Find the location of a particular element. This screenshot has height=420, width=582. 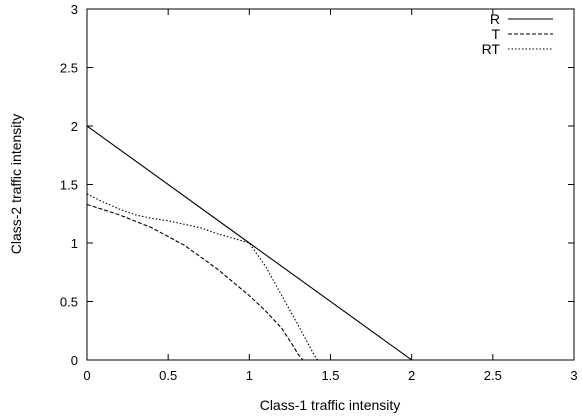

y-tick-label: 1 is located at coordinates (74, 243).